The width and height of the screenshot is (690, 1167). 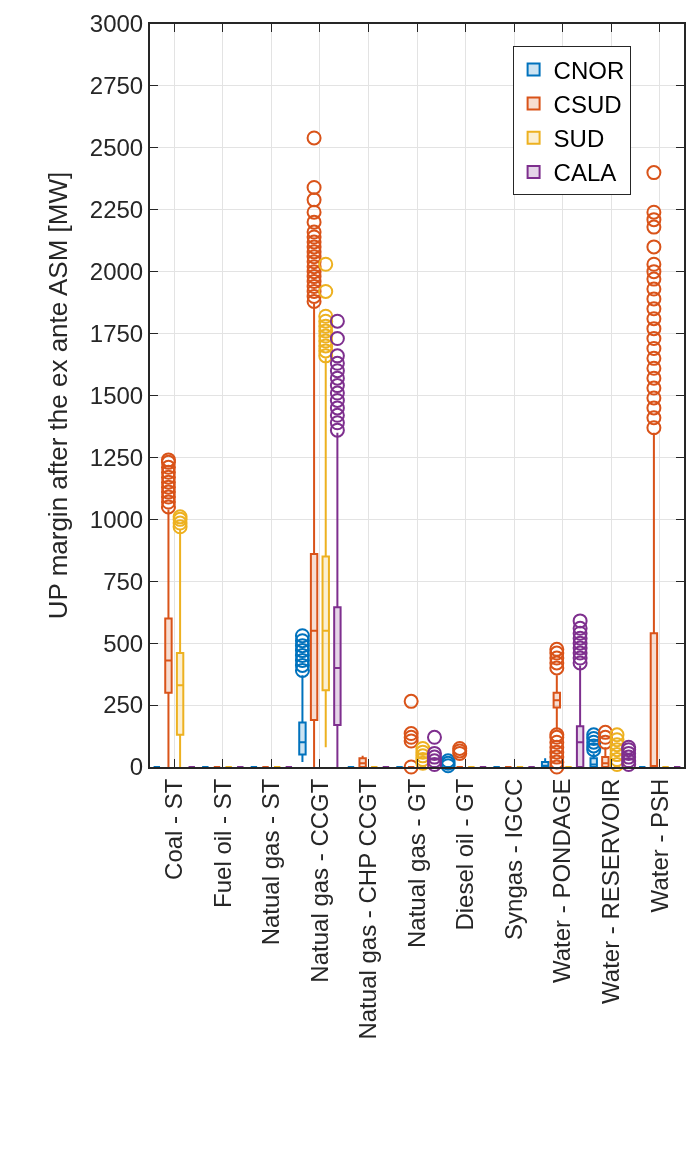 I want to click on legend-label: SUD, so click(x=579, y=139).